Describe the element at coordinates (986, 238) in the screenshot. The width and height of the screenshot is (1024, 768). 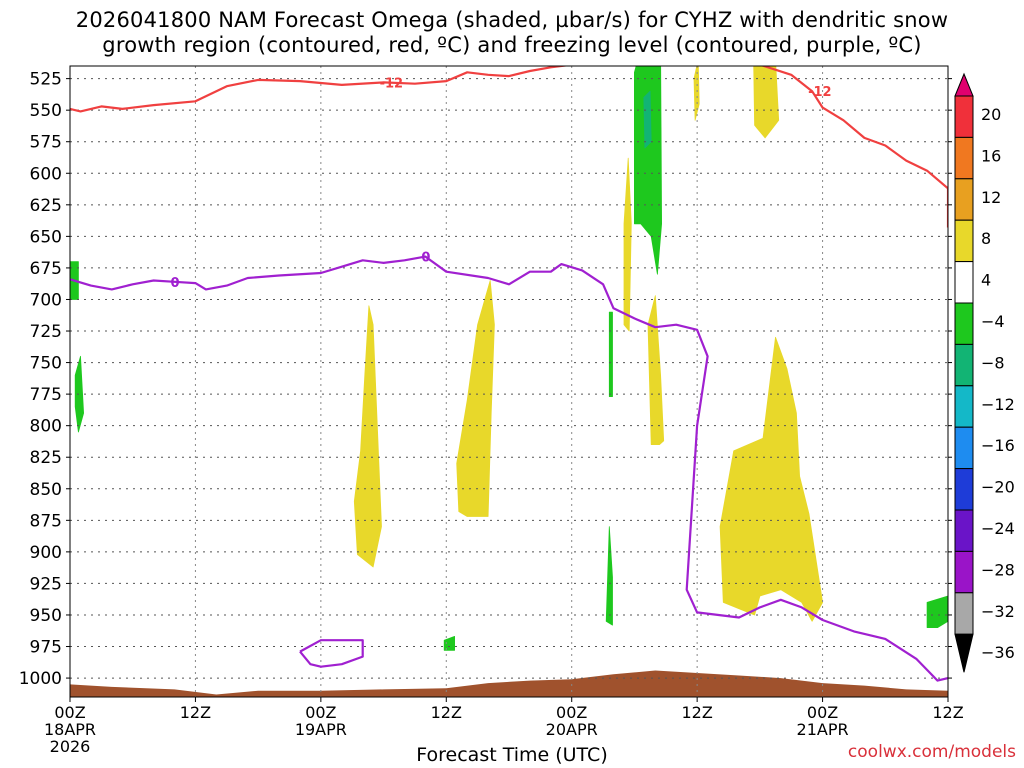
I see `colorbar-label-3: 8` at that location.